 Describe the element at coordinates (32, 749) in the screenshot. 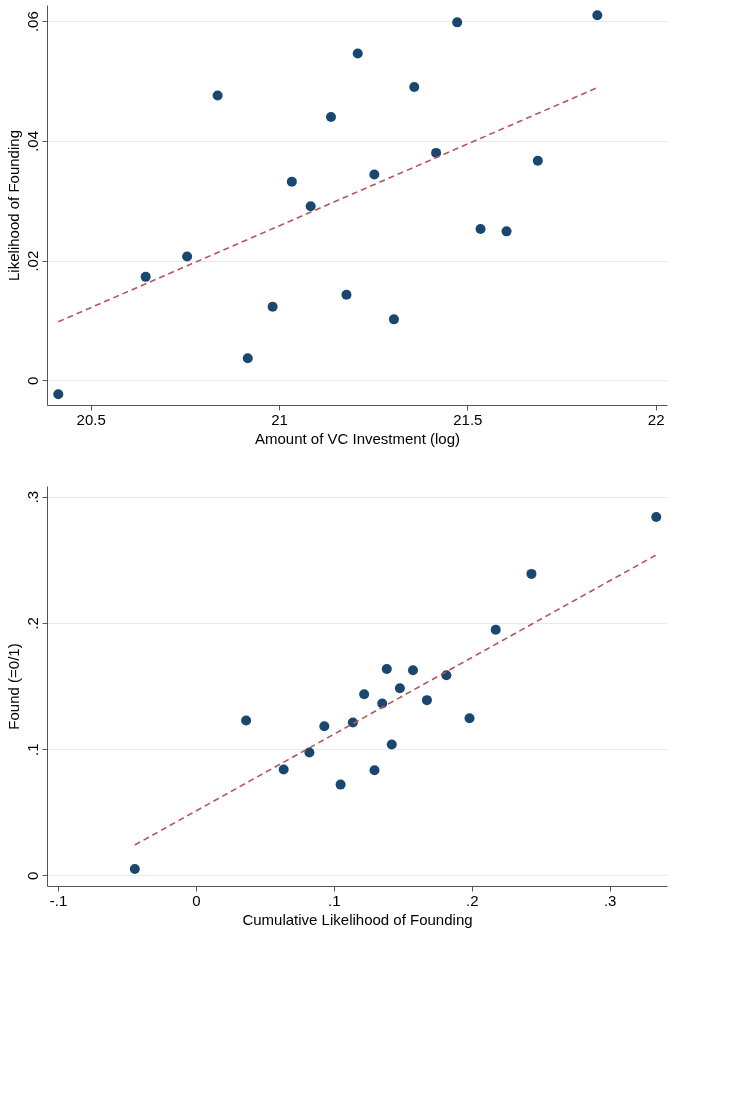

I see `y-tick-label: .1` at that location.